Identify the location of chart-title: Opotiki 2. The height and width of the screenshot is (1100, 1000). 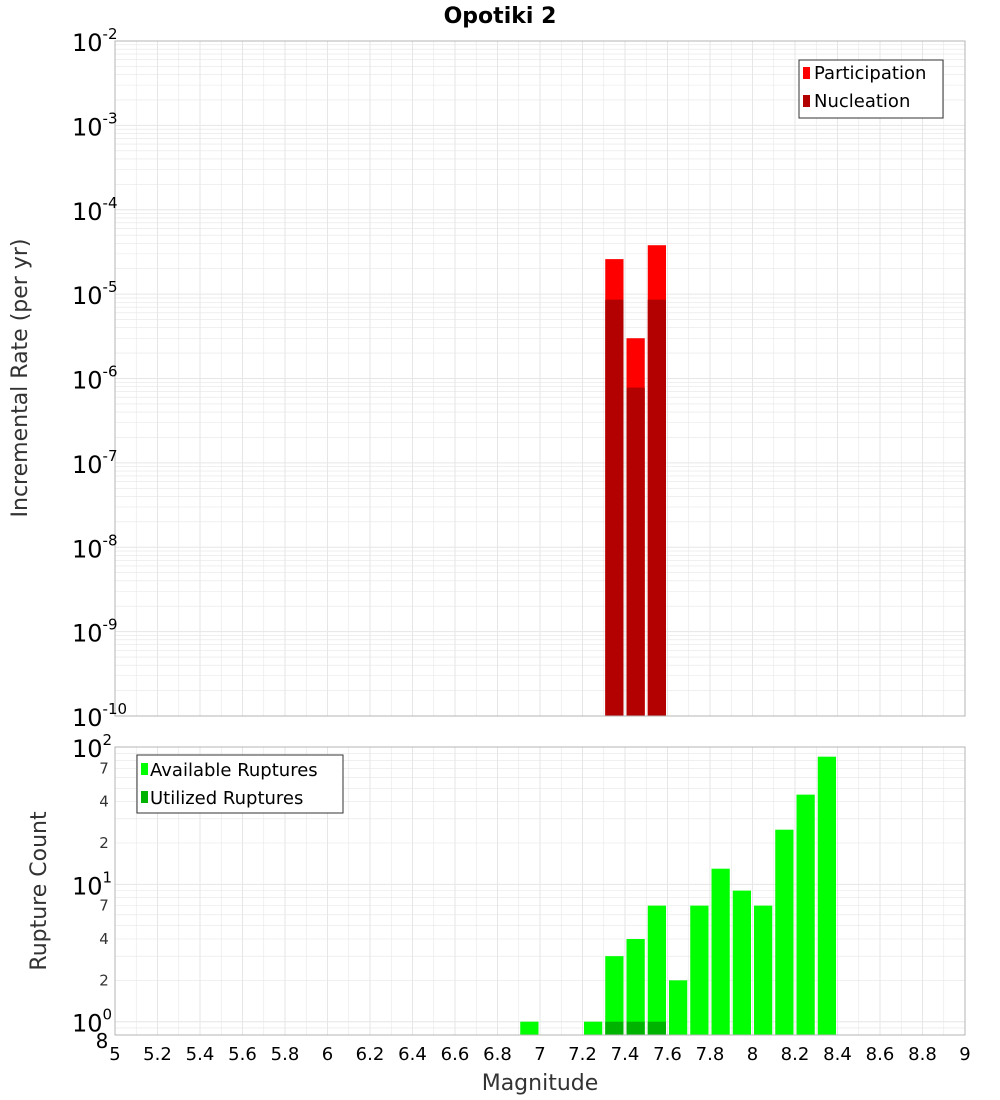
(500, 16).